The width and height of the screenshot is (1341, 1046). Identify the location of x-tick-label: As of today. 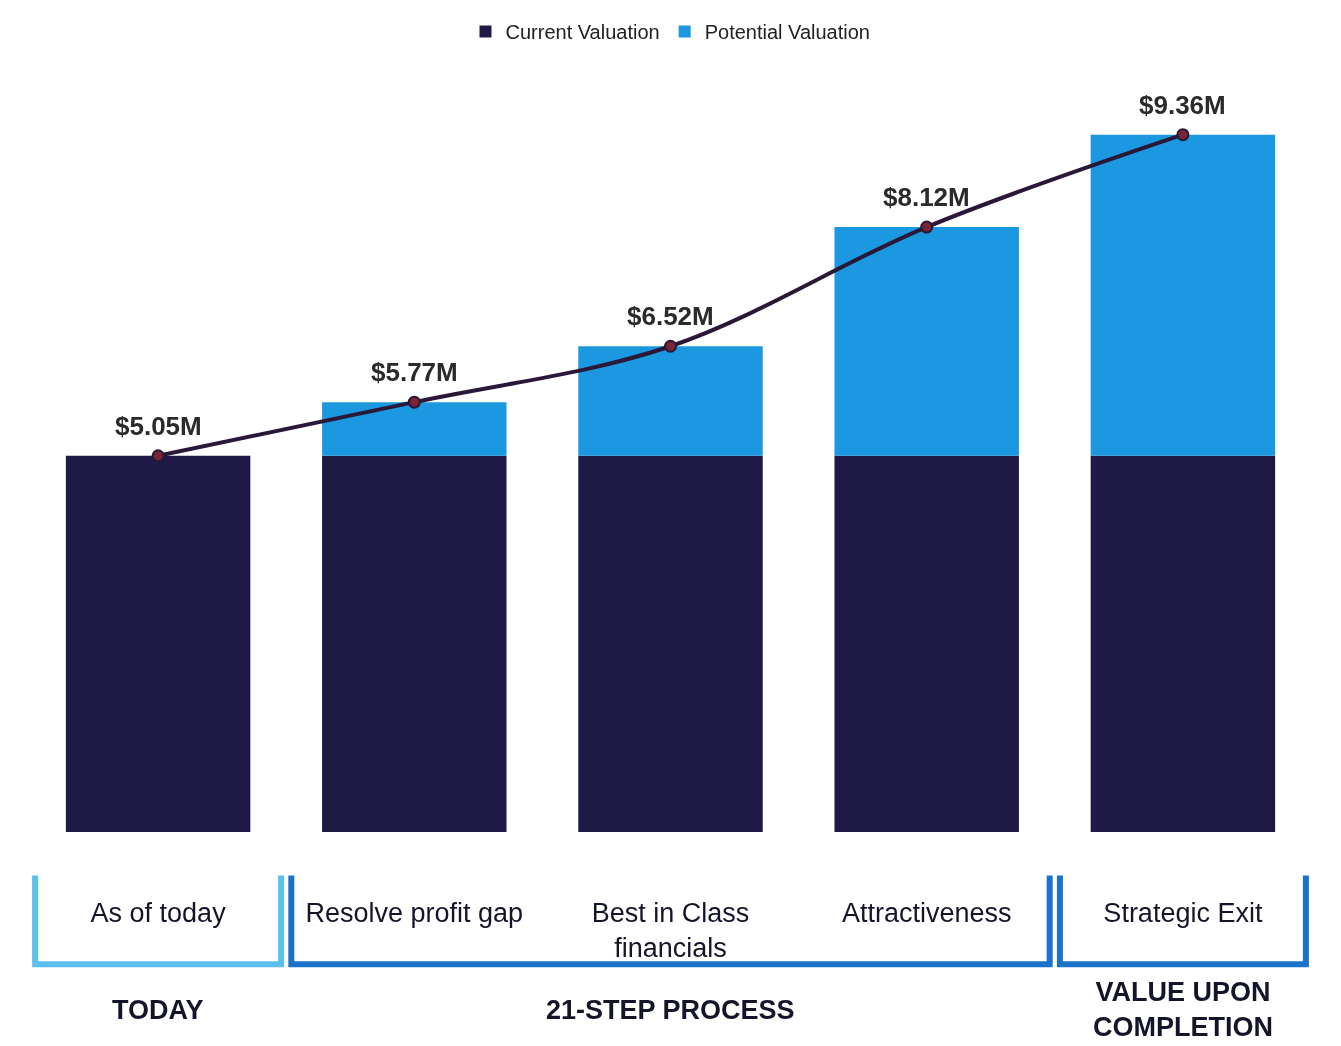
(158, 913).